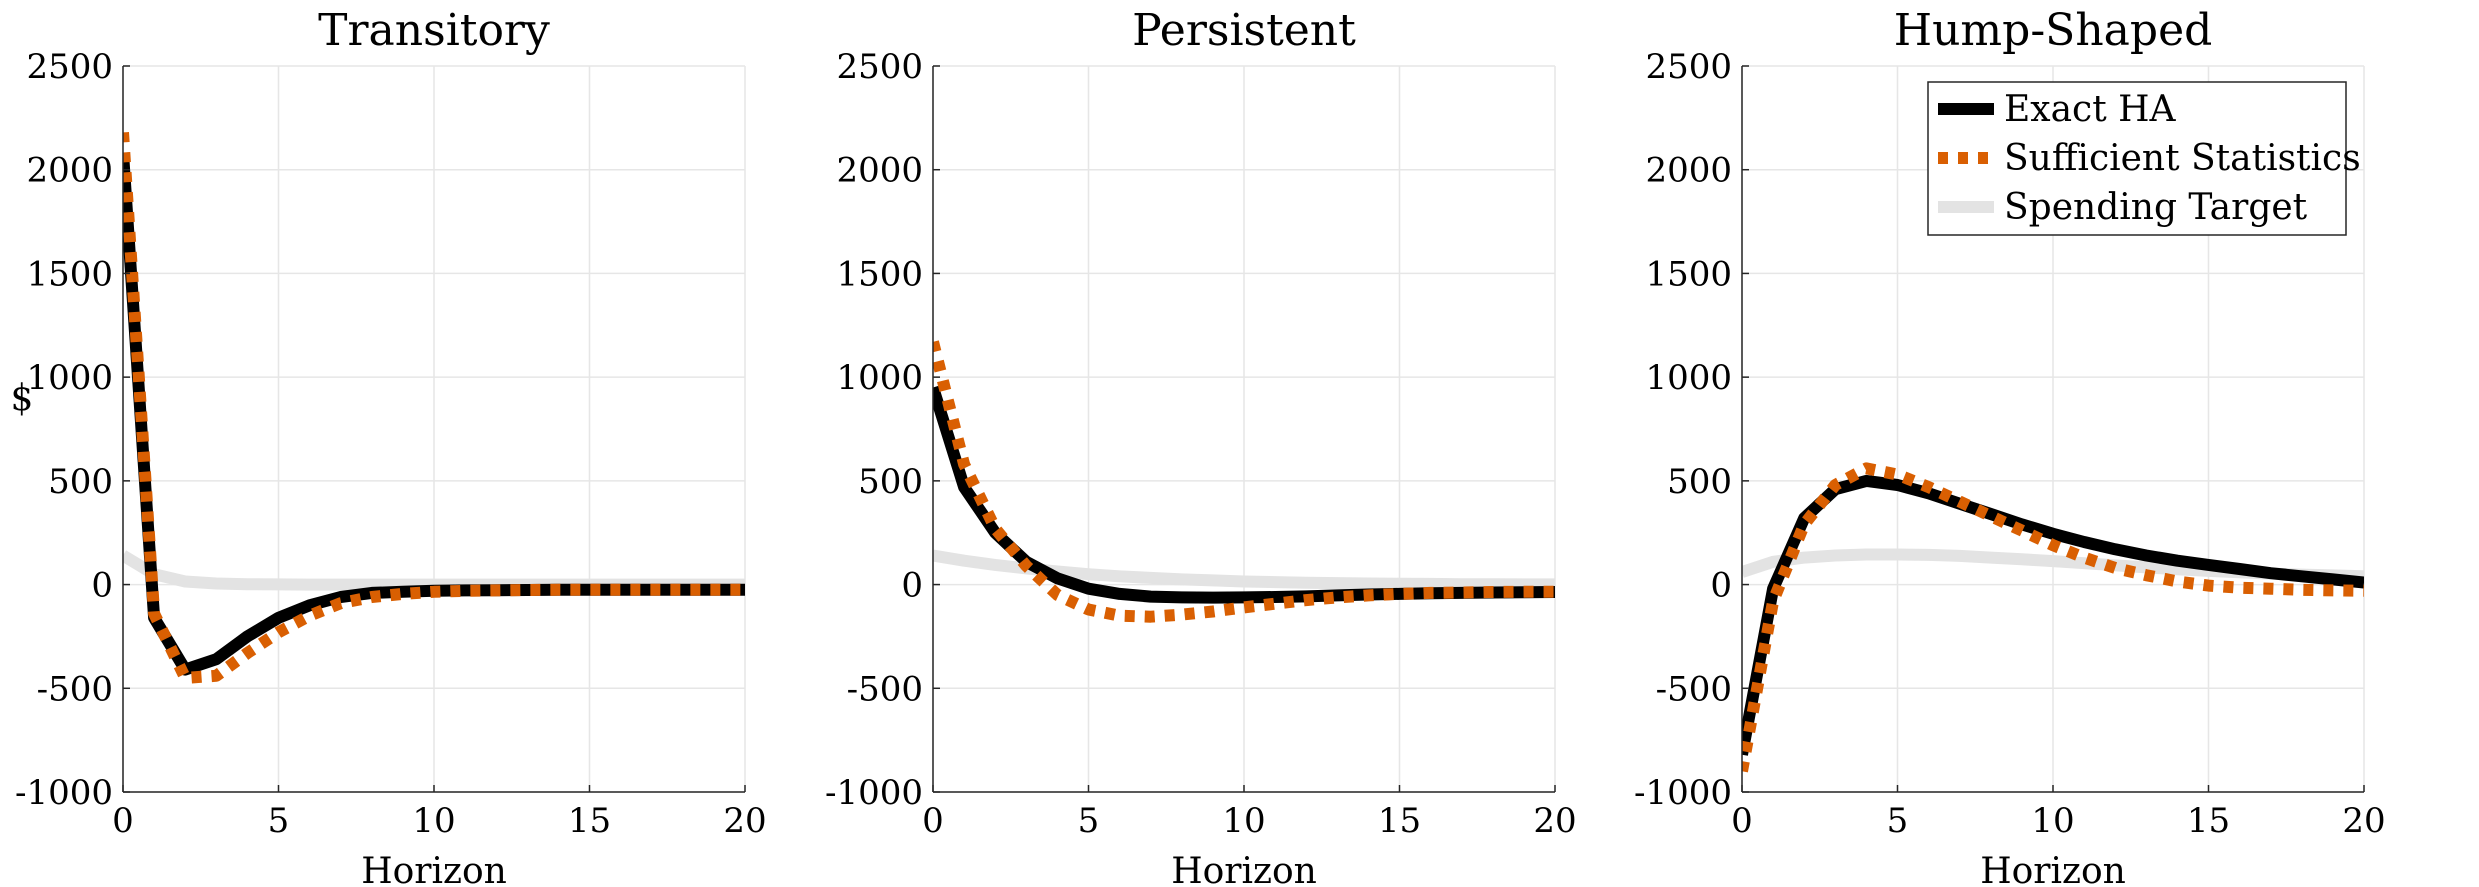  What do you see at coordinates (22, 398) in the screenshot?
I see `y-axis-label: $` at bounding box center [22, 398].